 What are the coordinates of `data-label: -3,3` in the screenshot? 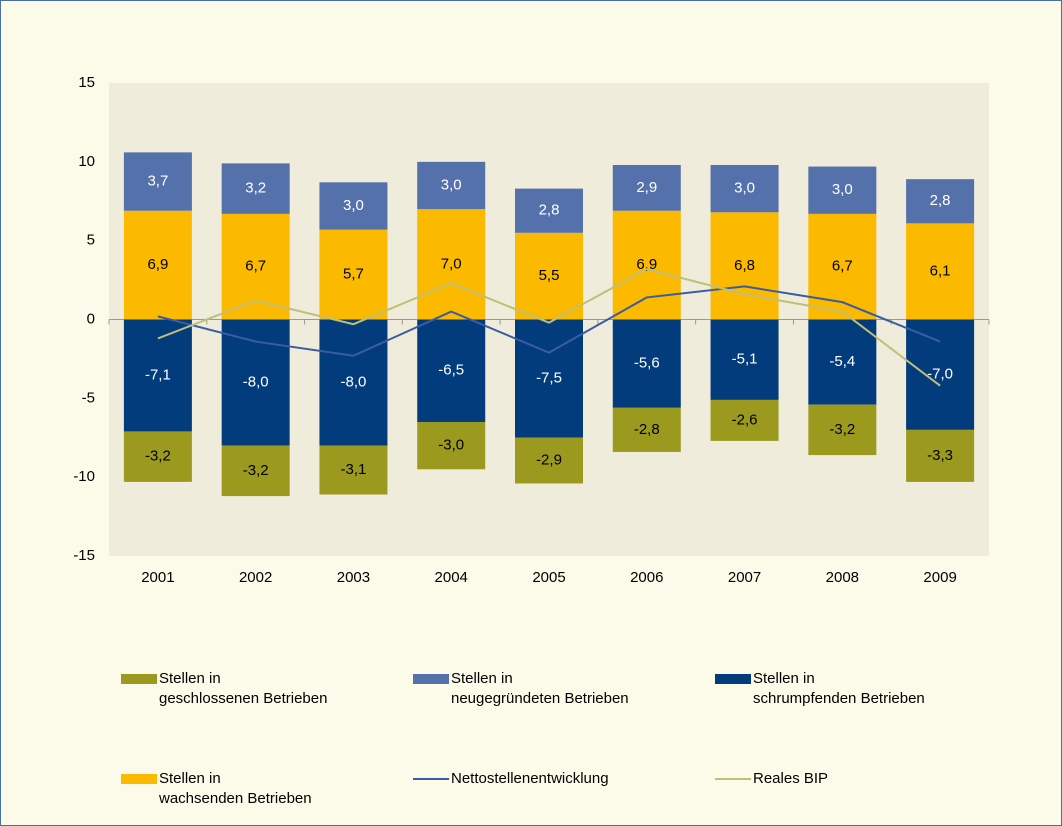 It's located at (940, 455).